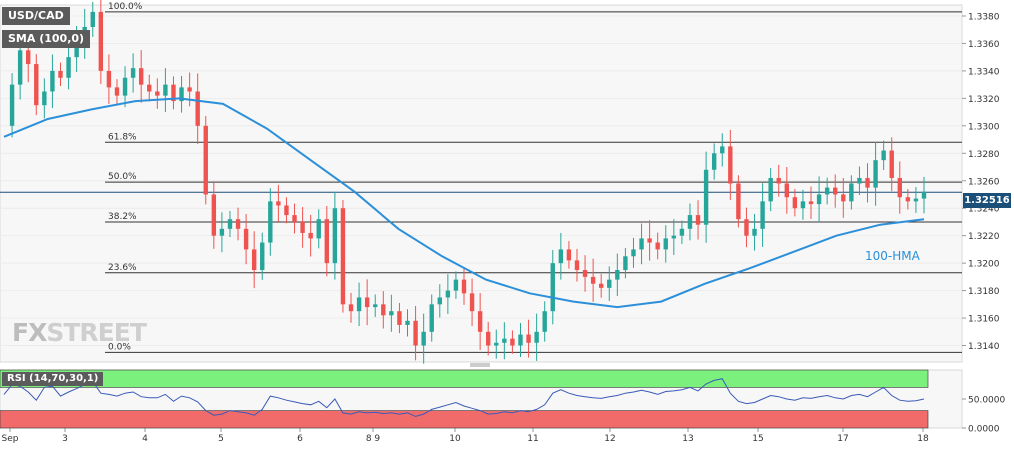 Image resolution: width=1014 pixels, height=449 pixels. Describe the element at coordinates (984, 127) in the screenshot. I see `y-tick-label: 1.3300` at that location.